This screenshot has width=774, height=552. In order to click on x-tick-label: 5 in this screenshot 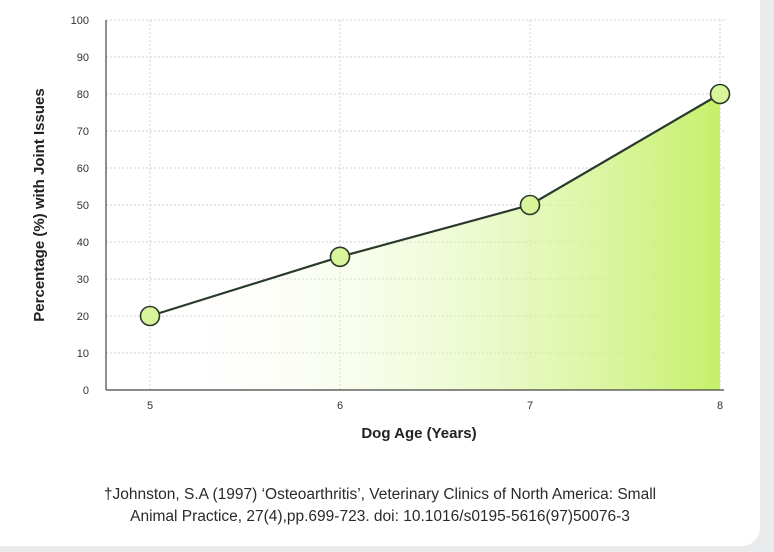, I will do `click(150, 406)`.